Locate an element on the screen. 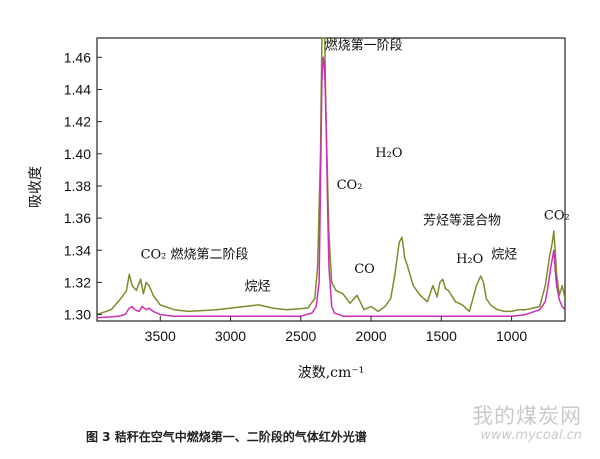 The image size is (600, 459). x-tick-label: 1000 is located at coordinates (511, 336).